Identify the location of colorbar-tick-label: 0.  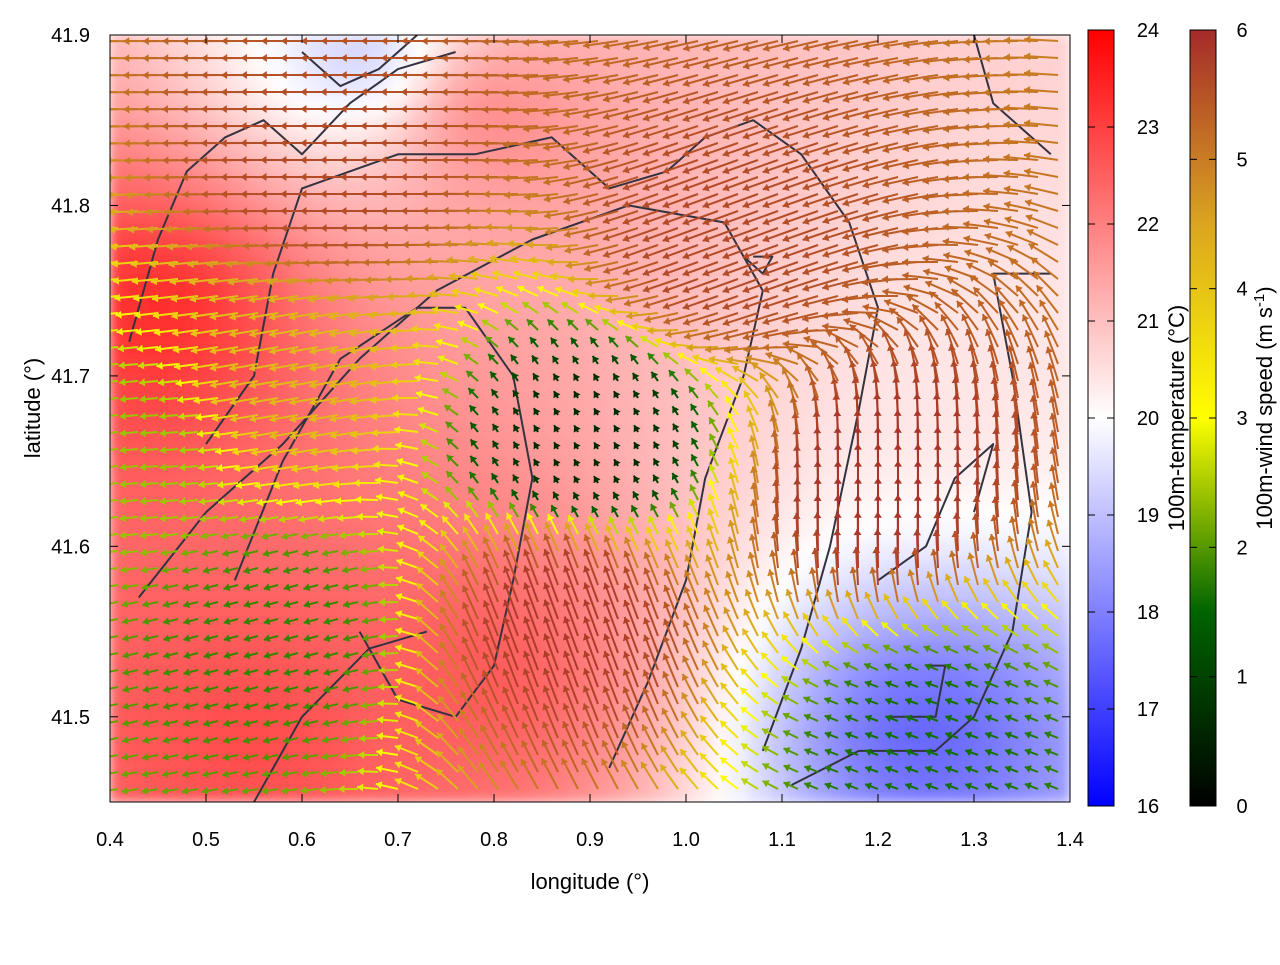
(1241, 807).